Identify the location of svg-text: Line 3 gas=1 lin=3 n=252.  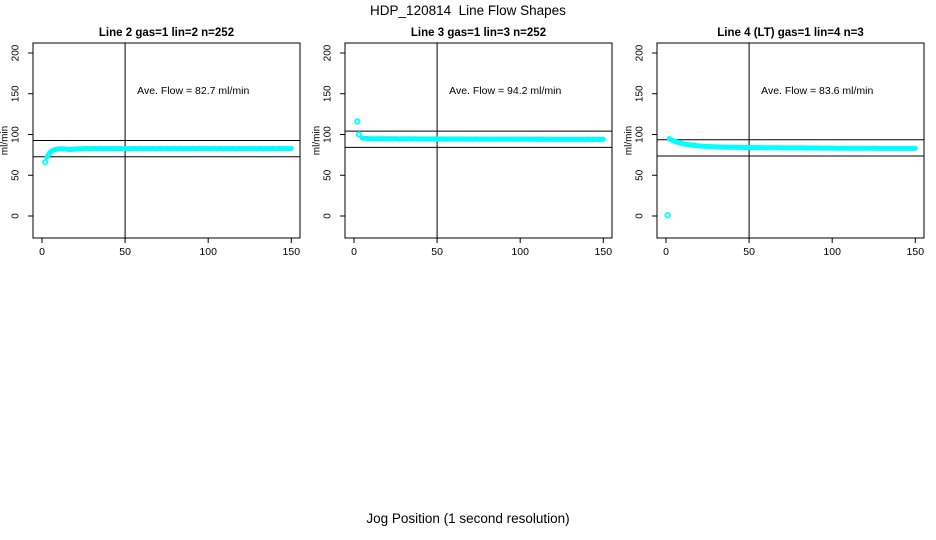
(478, 33).